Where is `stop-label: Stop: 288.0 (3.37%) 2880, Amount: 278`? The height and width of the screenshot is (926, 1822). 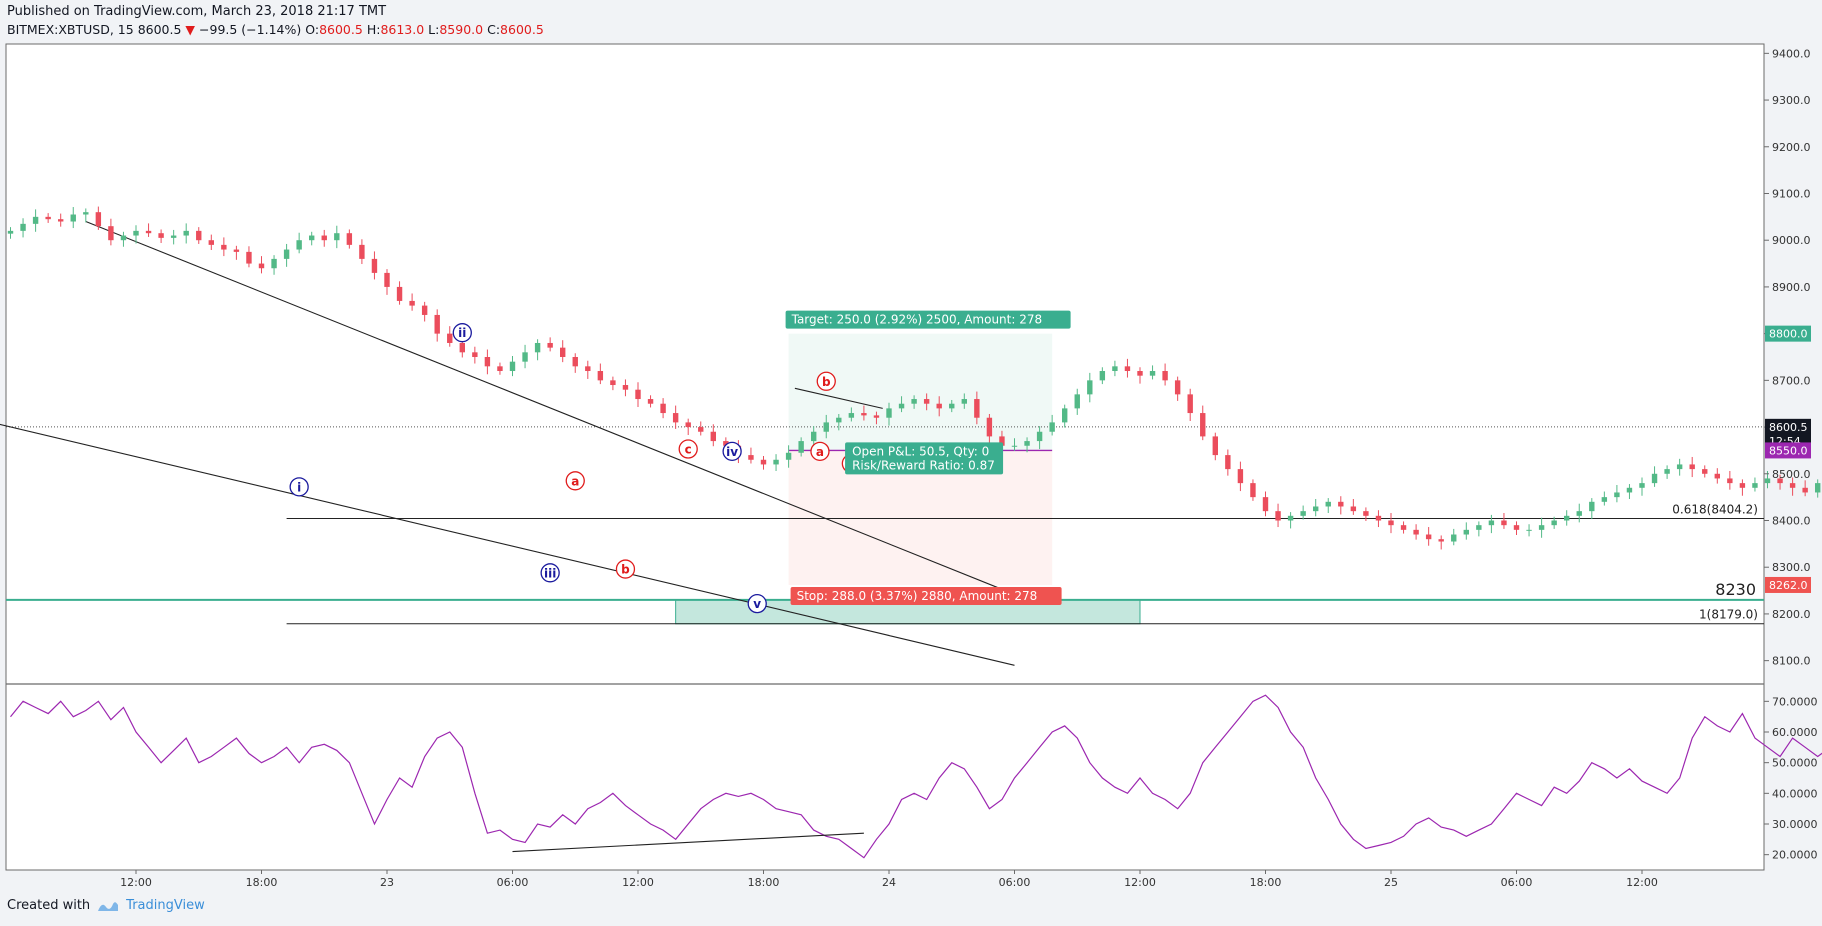 stop-label: Stop: 288.0 (3.37%) 2880, Amount: 278 is located at coordinates (926, 595).